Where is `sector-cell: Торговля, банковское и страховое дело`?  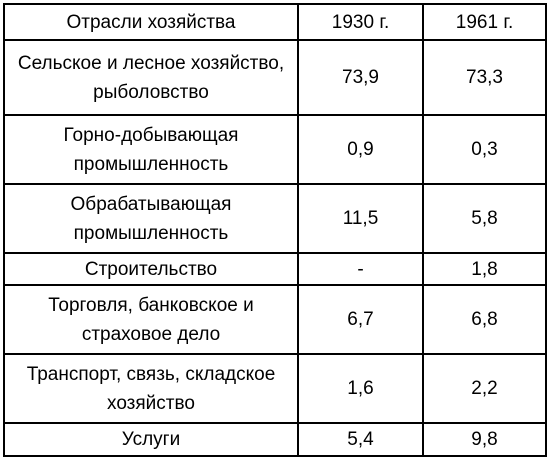 sector-cell: Торговля, банковское и страховое дело is located at coordinates (151, 319).